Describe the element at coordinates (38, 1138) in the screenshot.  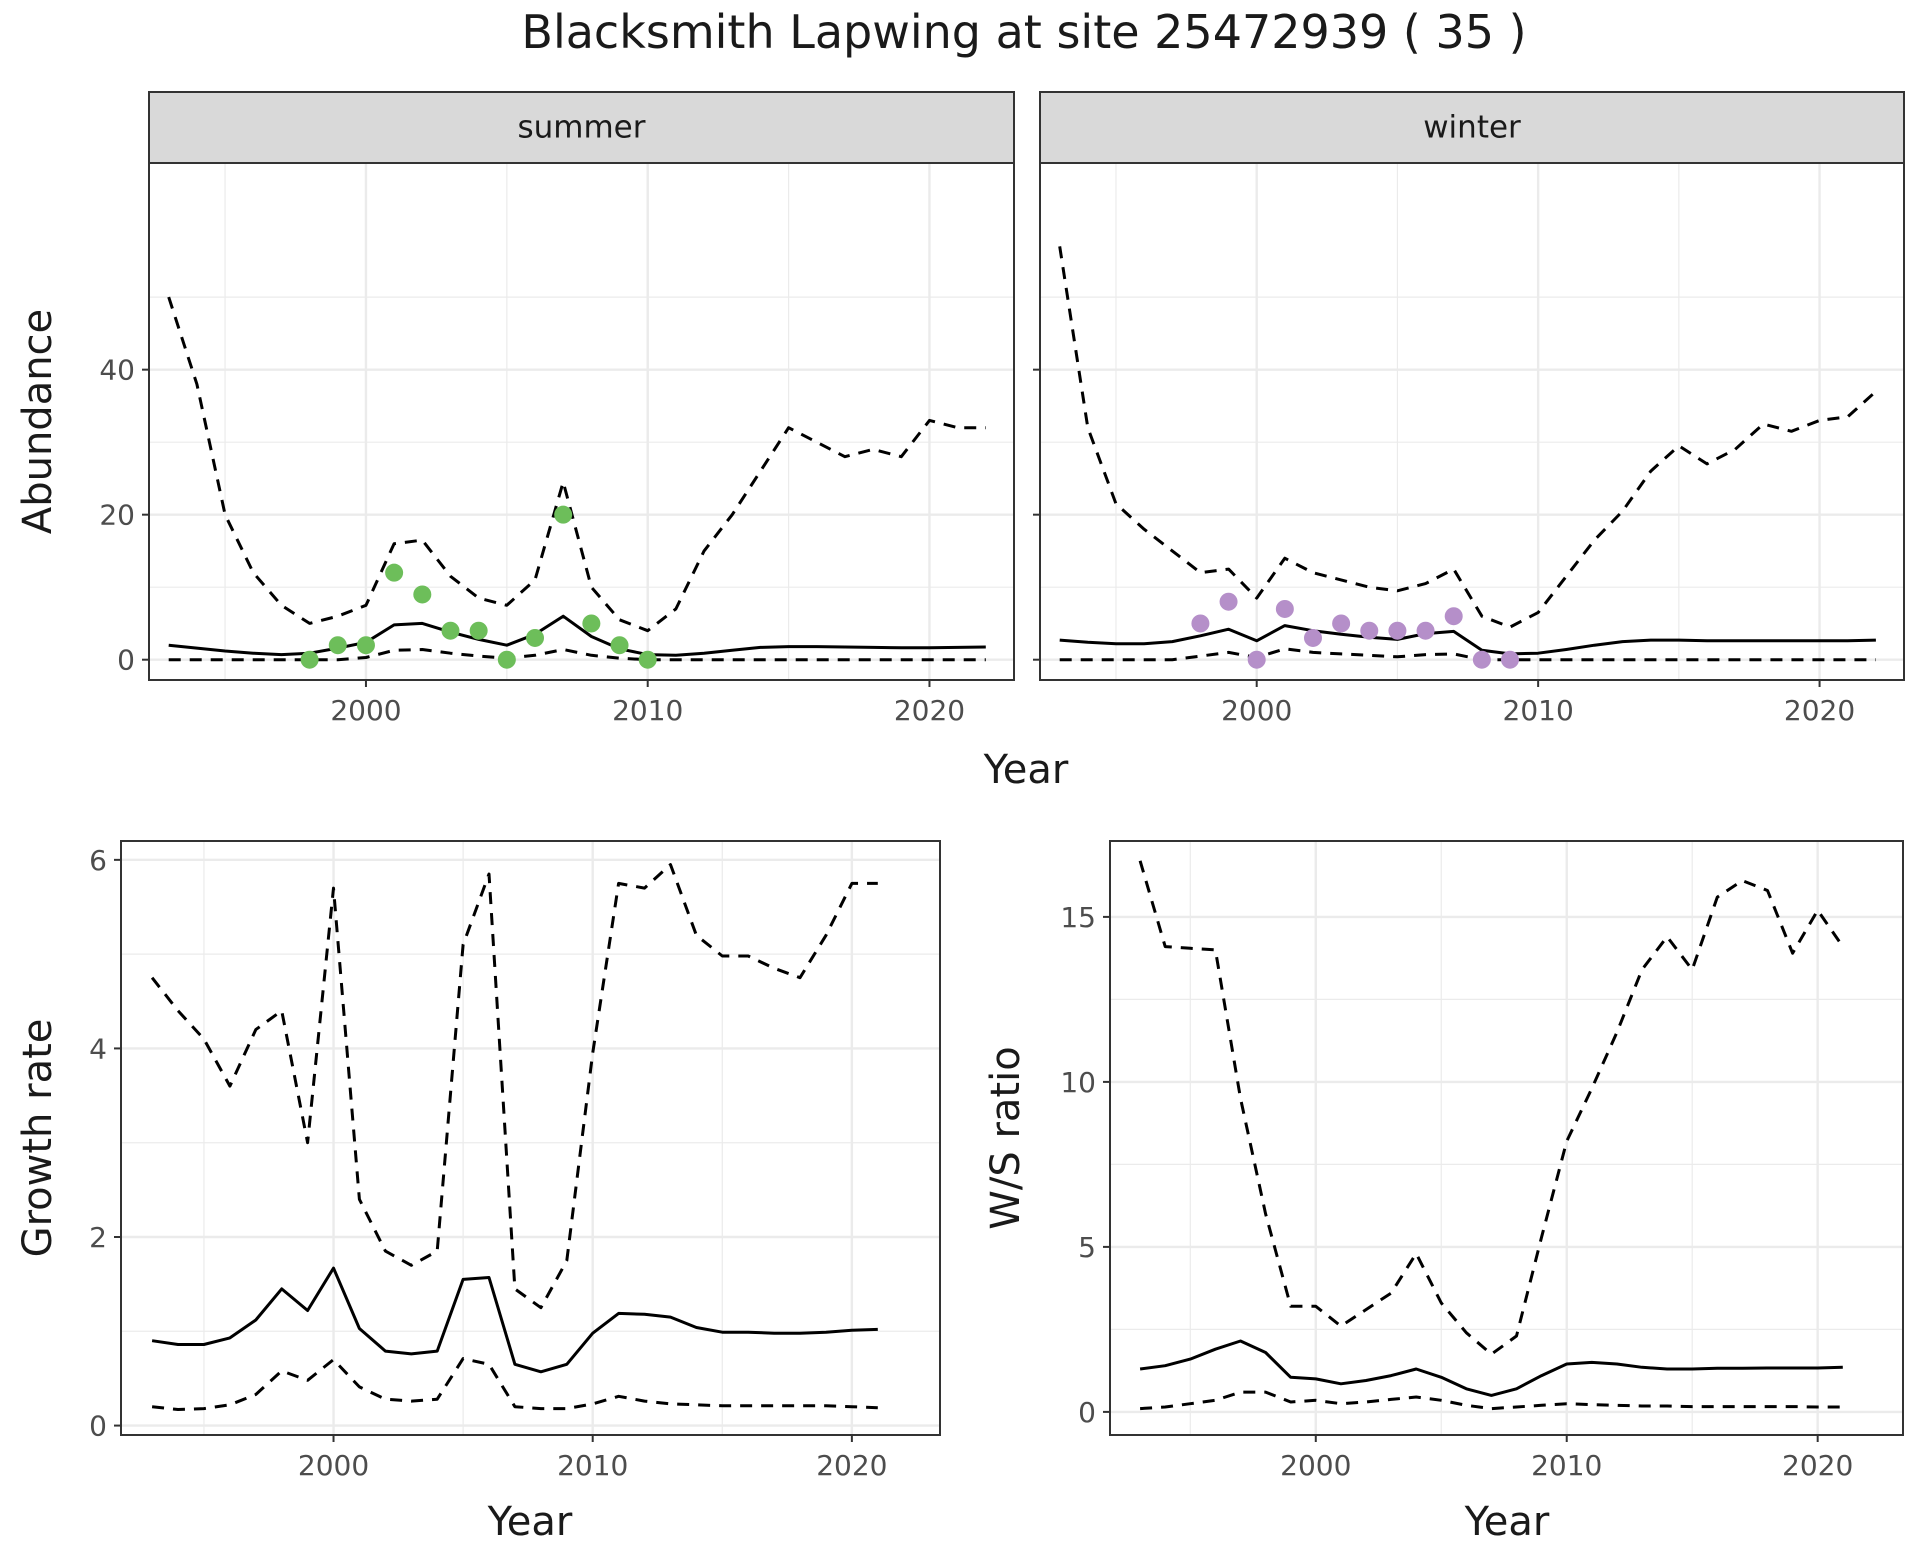
I see `y-axis-title: Growth rate` at that location.